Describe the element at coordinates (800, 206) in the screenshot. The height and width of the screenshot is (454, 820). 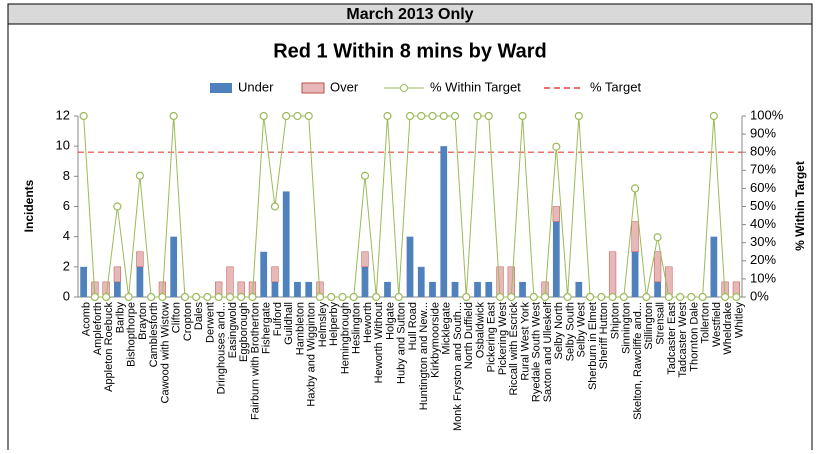
I see `y2-axis-label: % Within Target` at that location.